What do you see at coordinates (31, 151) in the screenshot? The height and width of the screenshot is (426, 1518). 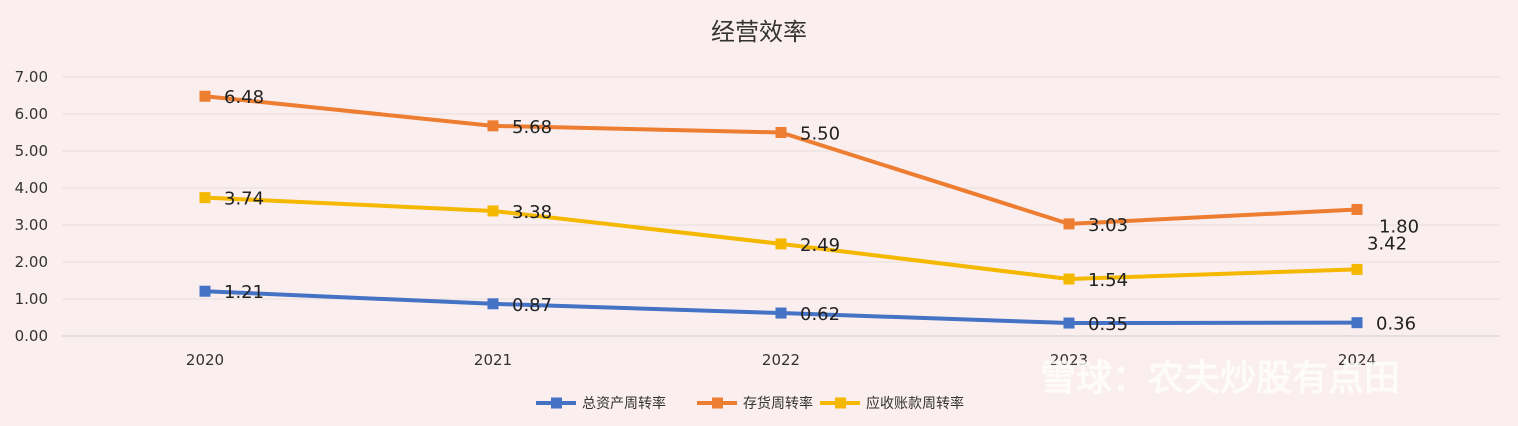 I see `y-tick-label: 5.00` at bounding box center [31, 151].